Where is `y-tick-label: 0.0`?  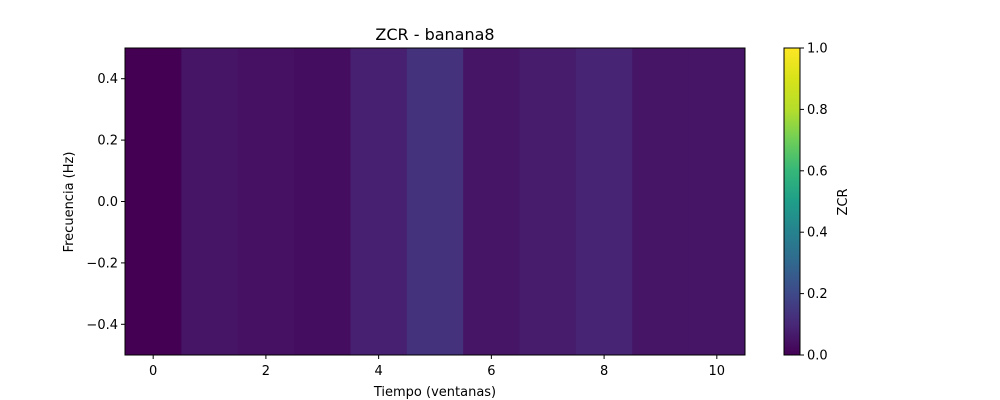
y-tick-label: 0.0 is located at coordinates (107, 202).